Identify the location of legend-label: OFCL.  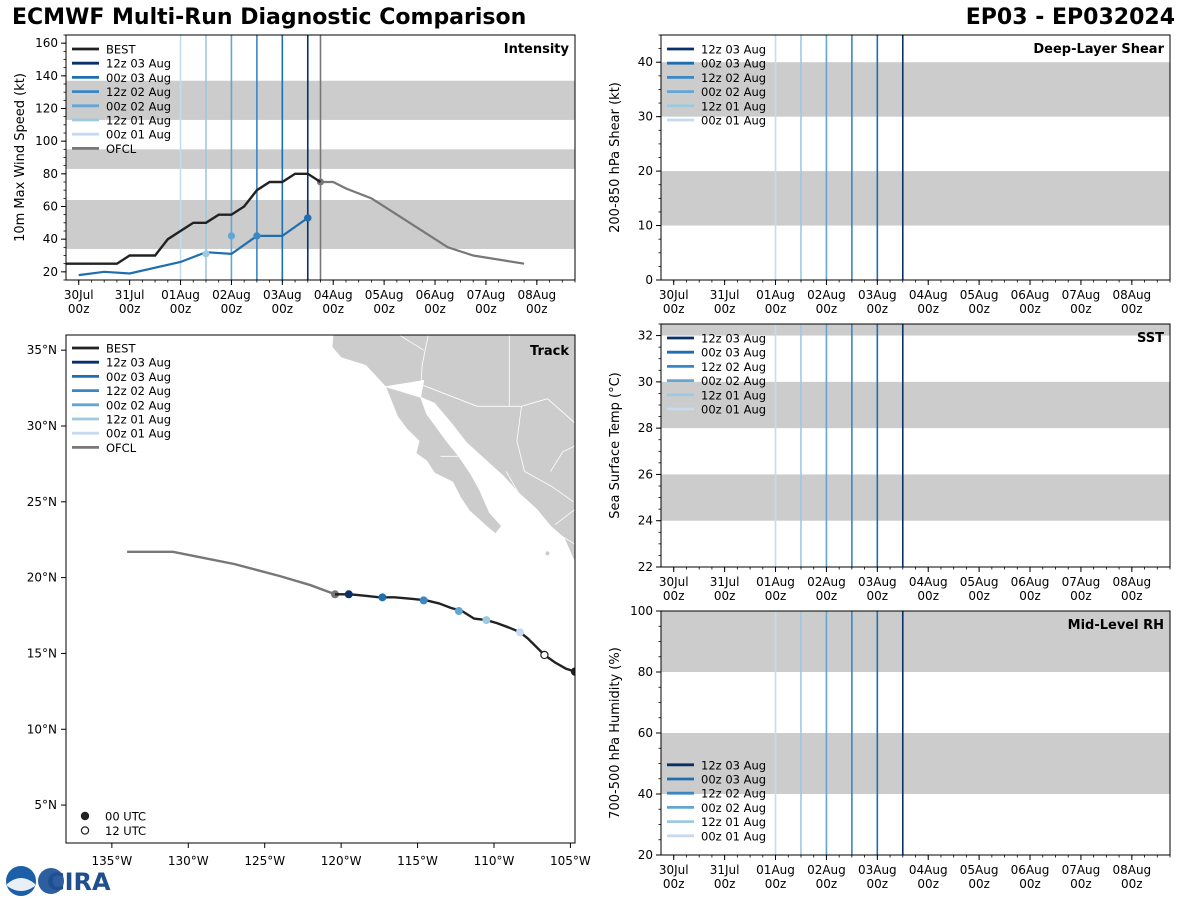
(121, 448).